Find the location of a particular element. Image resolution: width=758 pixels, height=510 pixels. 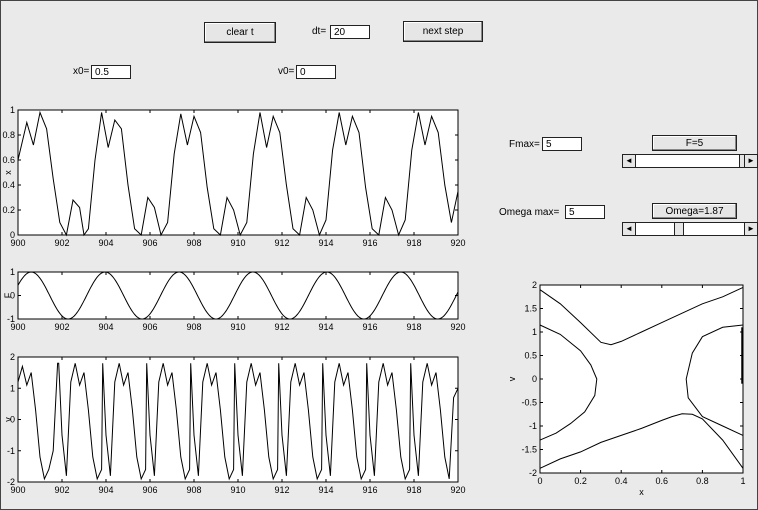

v-plot-series-line is located at coordinates (238, 421).